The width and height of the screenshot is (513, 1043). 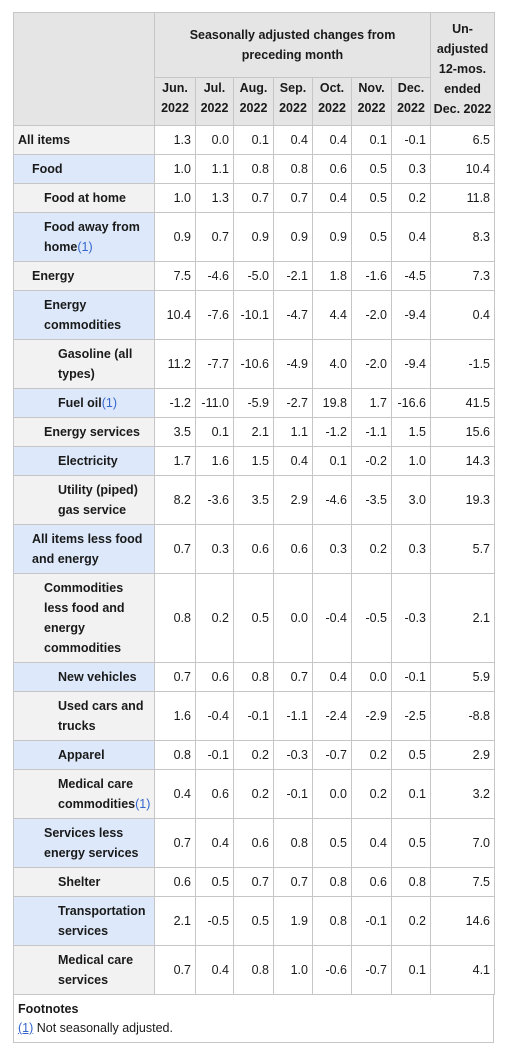 I want to click on row-label-cell: Food at home, so click(x=84, y=198).